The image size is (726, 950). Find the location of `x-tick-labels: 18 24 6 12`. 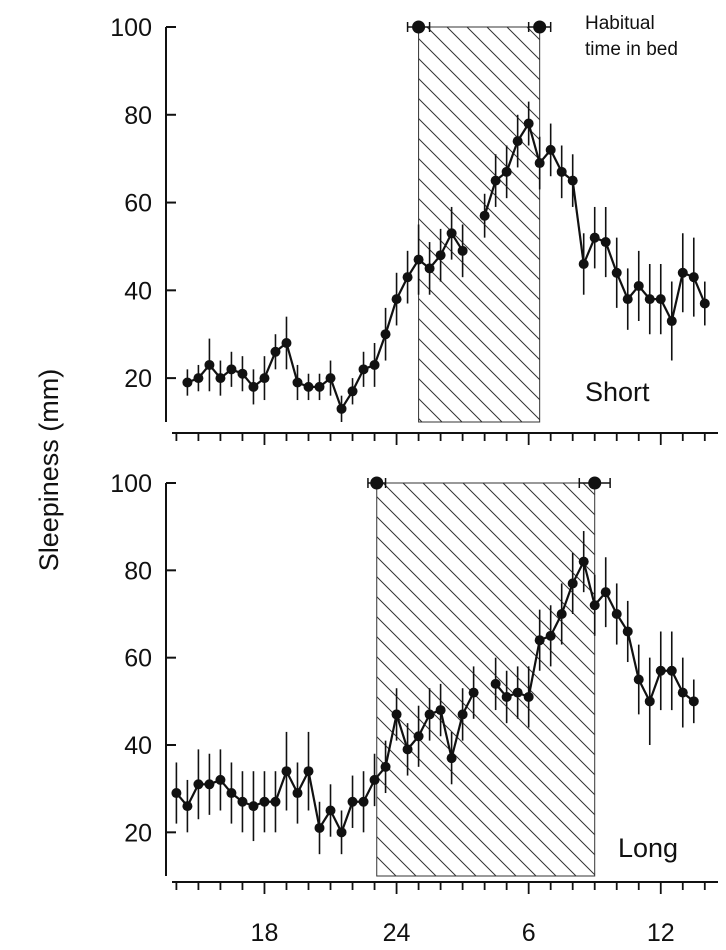

x-tick-labels: 18 24 6 12 is located at coordinates (463, 933).